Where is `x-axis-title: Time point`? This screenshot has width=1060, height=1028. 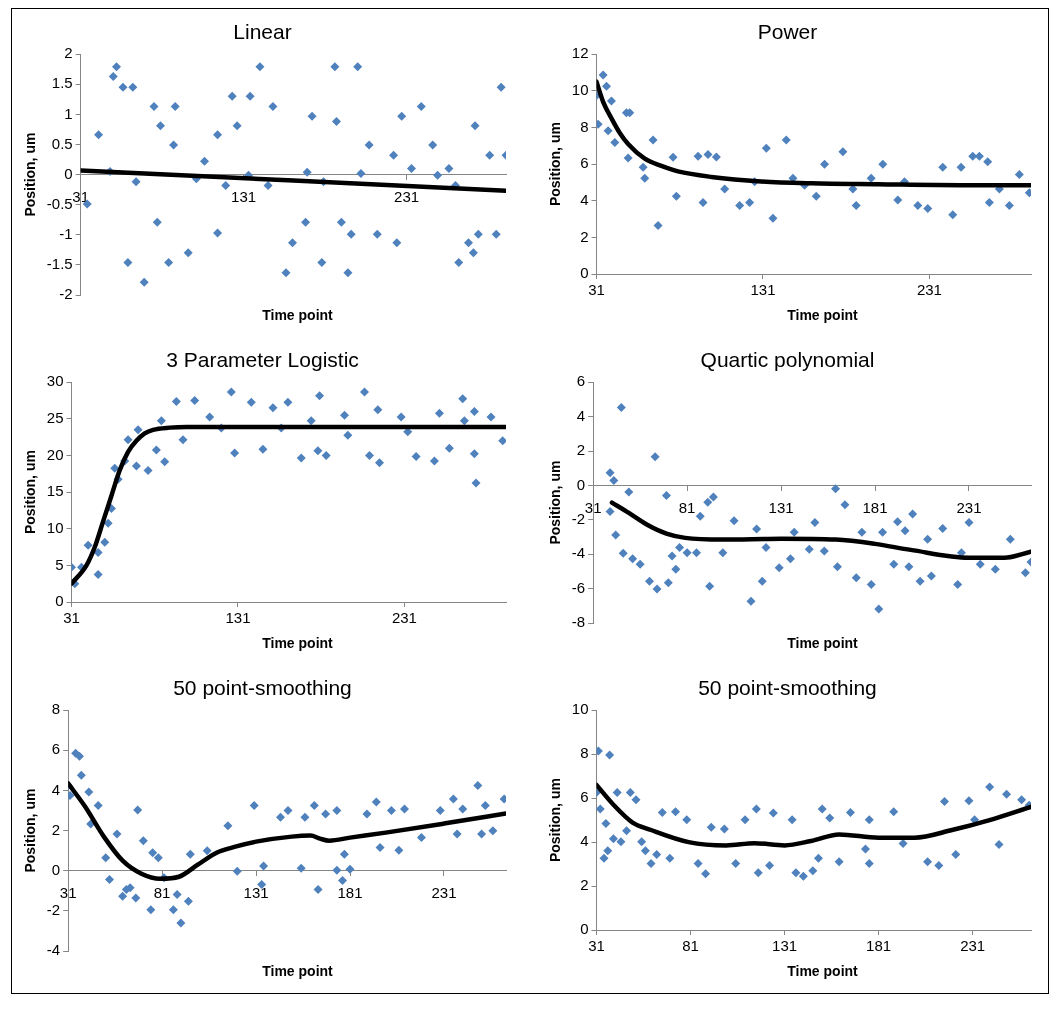
x-axis-title: Time point is located at coordinates (297, 644).